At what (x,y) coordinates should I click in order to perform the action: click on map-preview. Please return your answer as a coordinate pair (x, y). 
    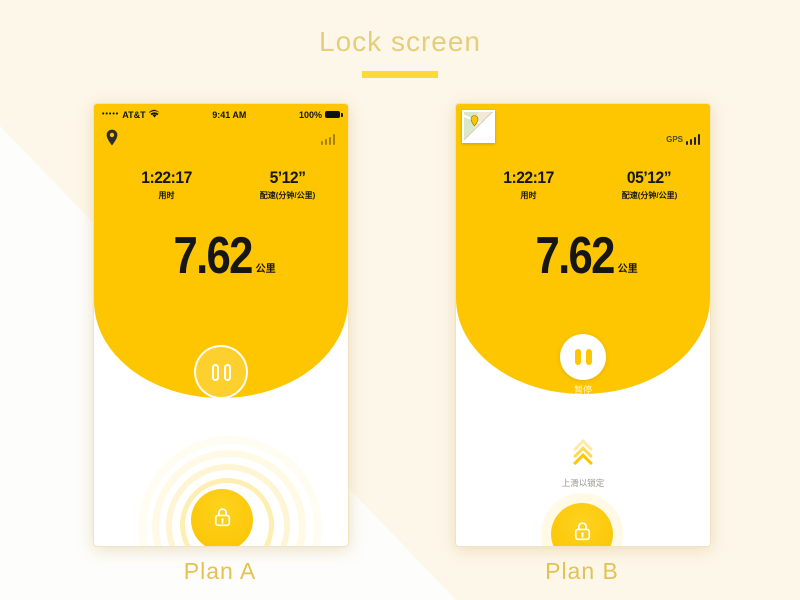
    Looking at the image, I should click on (478, 126).